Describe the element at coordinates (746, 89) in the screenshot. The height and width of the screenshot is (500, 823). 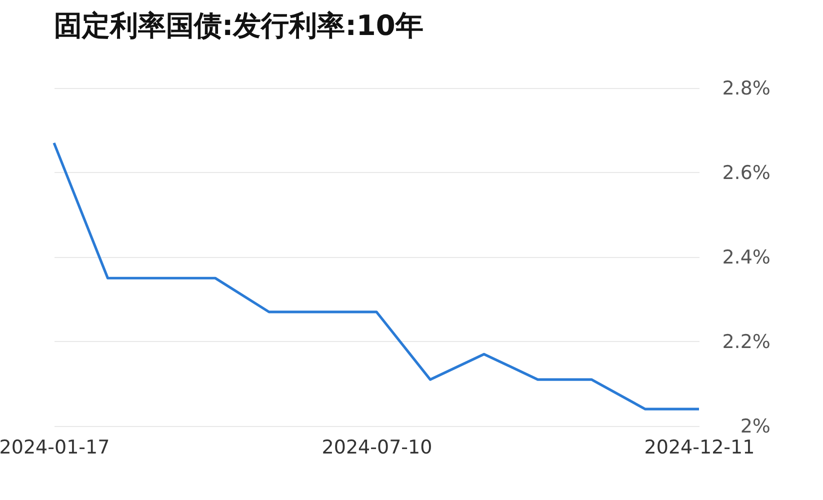
I see `y-tick-label: 2.8%` at that location.